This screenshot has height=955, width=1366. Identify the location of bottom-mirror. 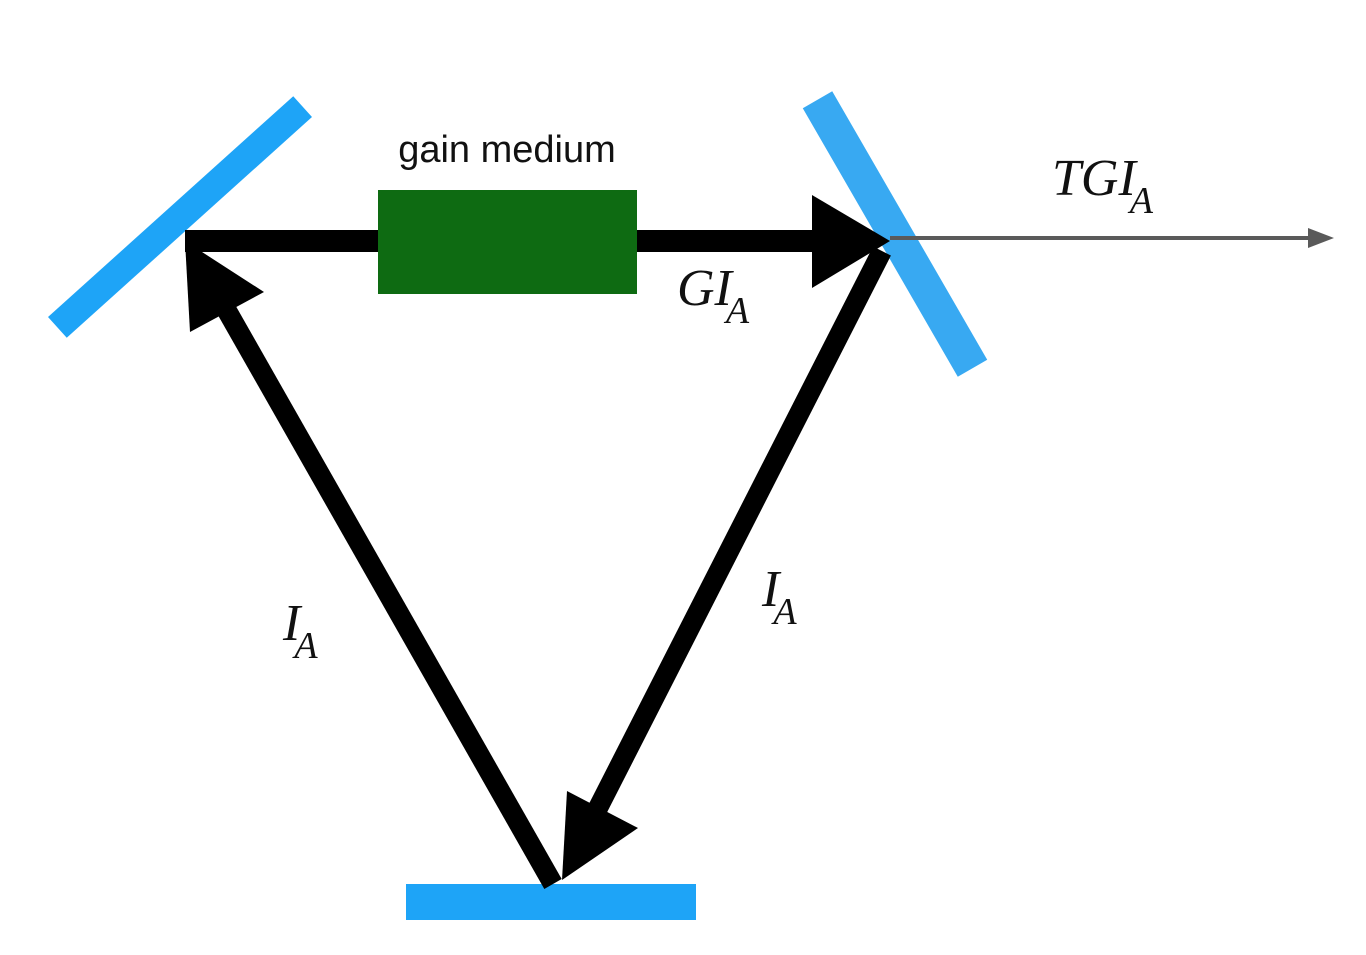
(551, 902).